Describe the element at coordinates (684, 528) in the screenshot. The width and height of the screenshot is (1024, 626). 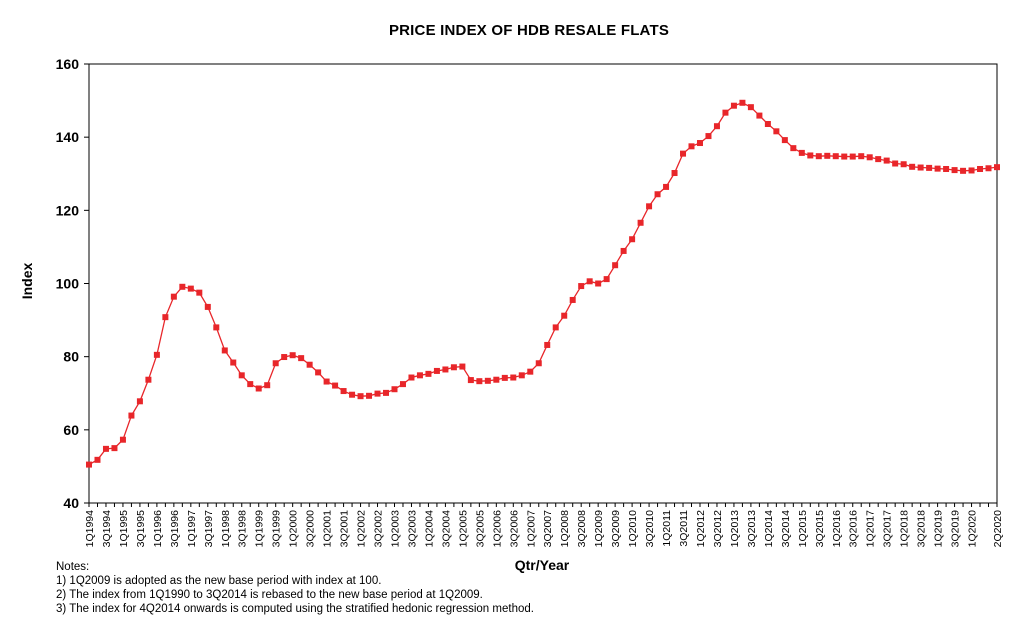
I see `x-tick-label: 3Q2011` at that location.